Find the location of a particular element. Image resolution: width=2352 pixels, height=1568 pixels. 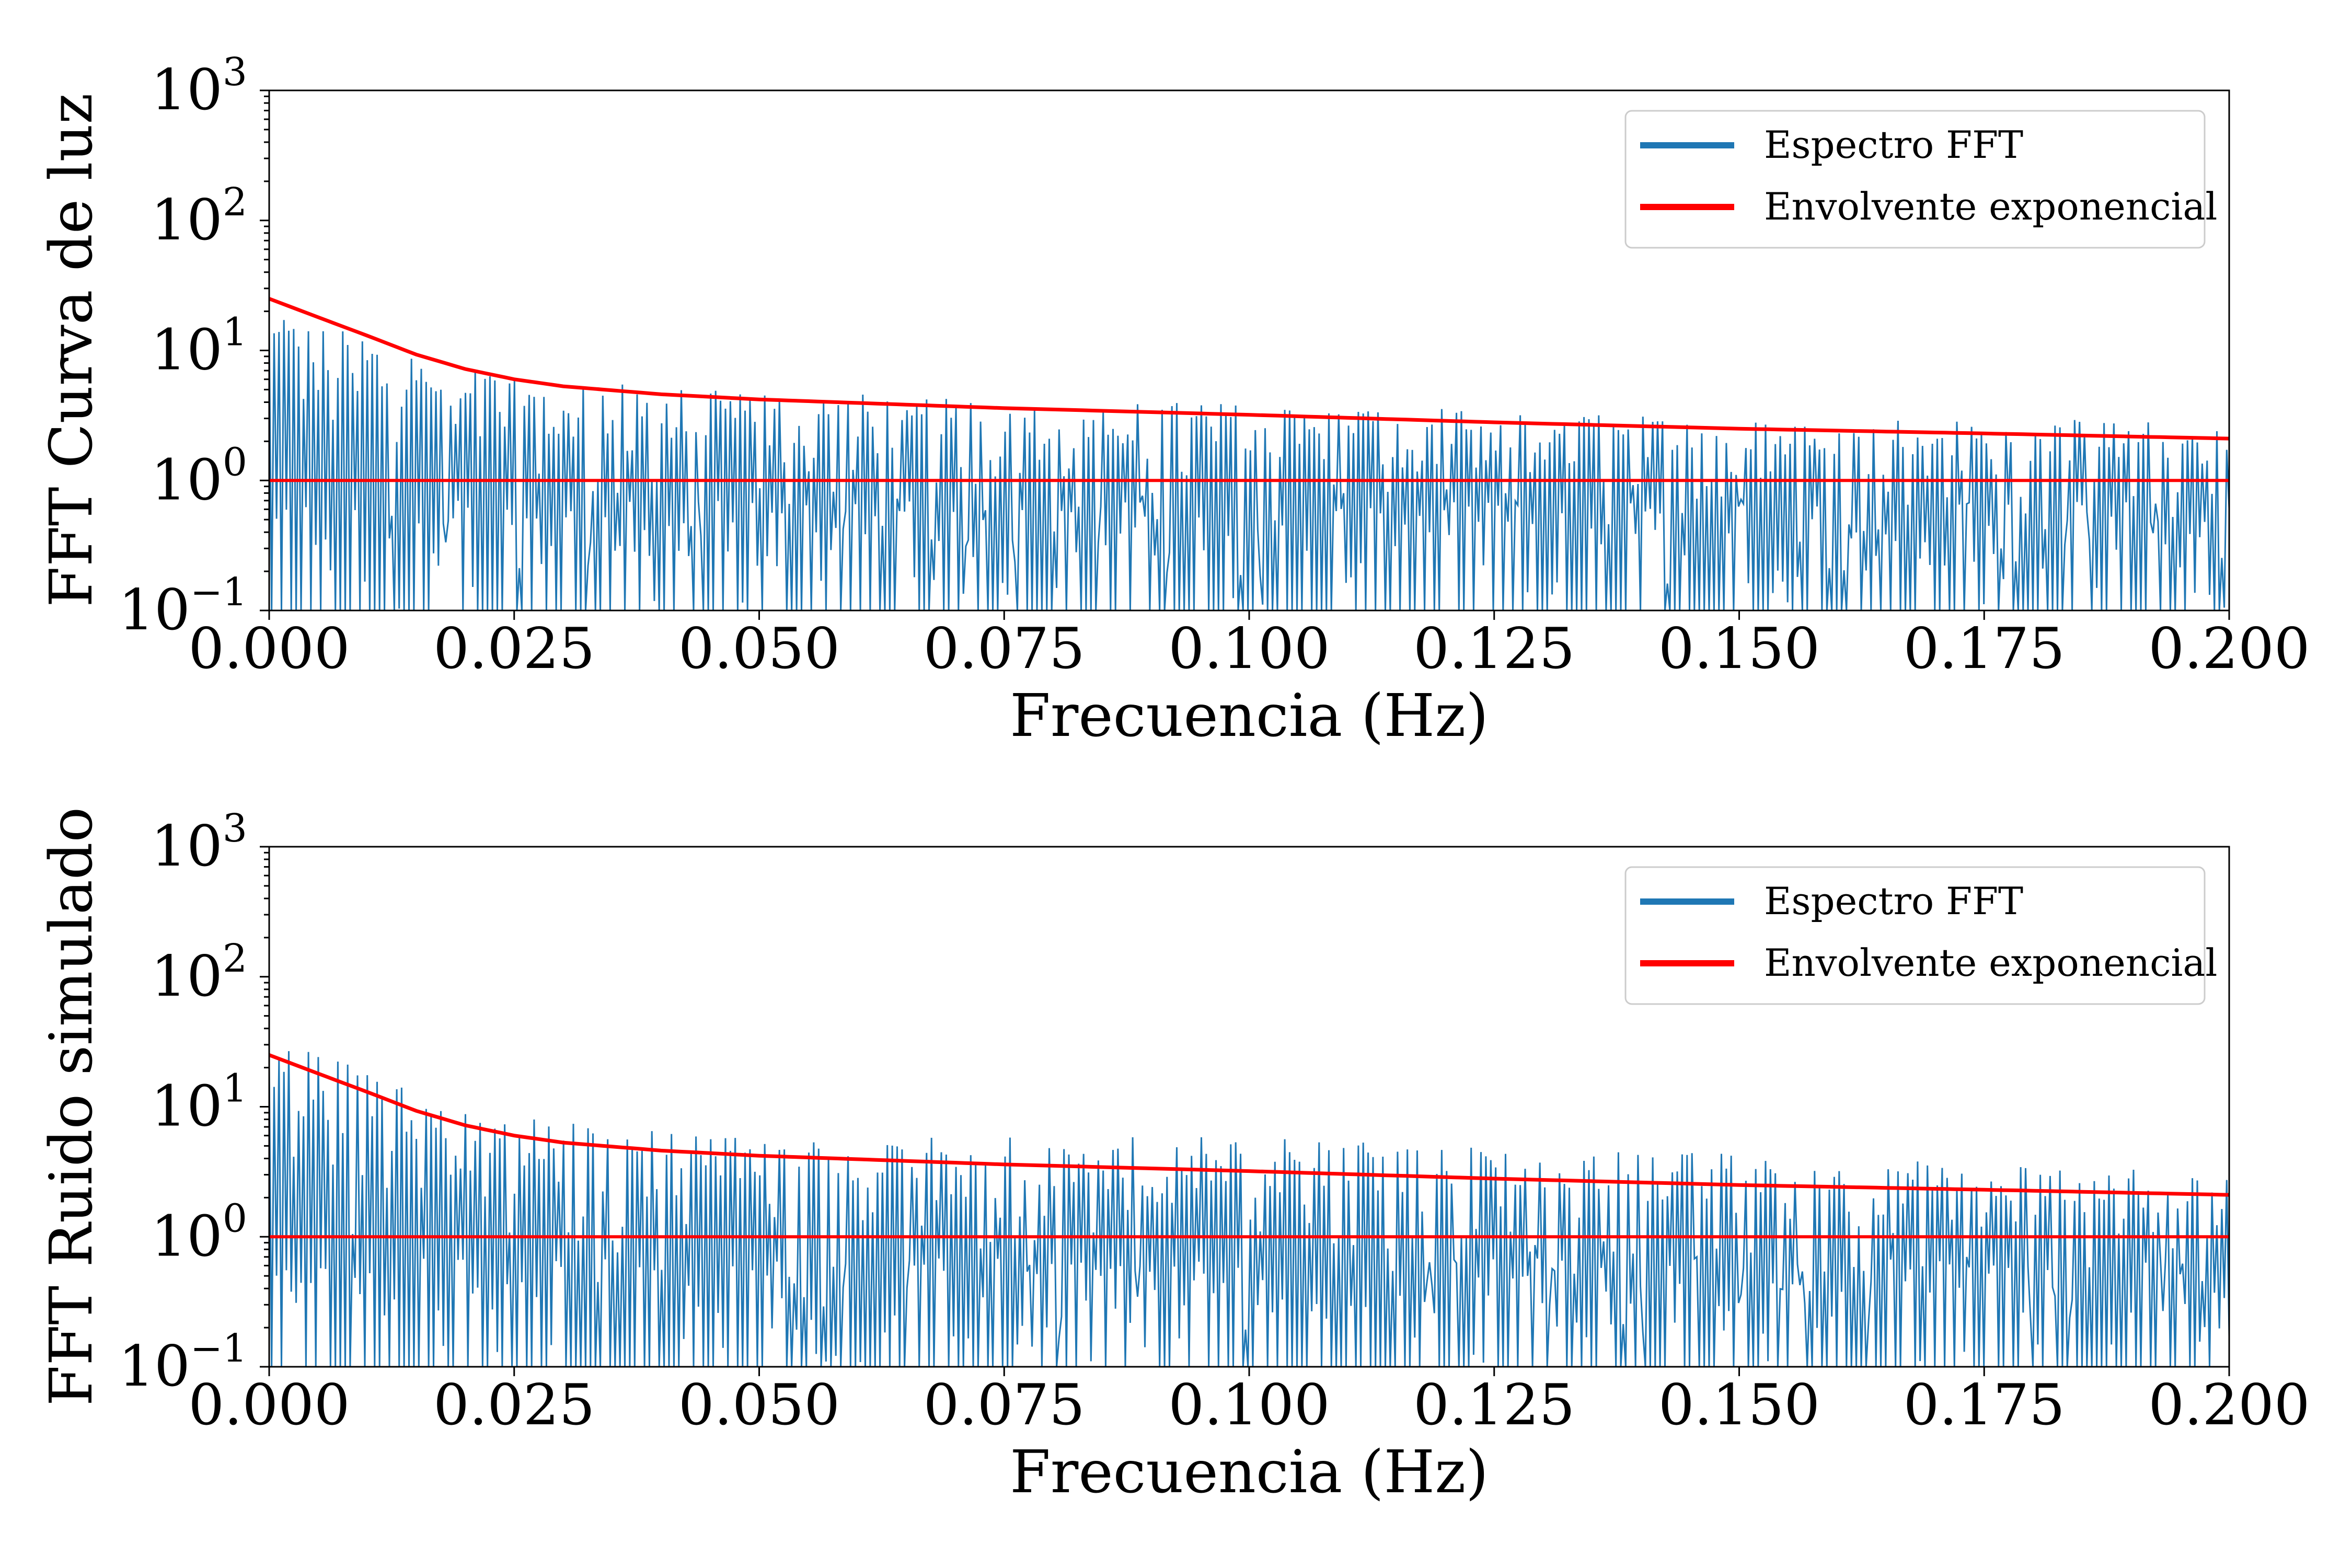

legend-1: Espectro FFT Envolvente exponencial is located at coordinates (1920, 179).